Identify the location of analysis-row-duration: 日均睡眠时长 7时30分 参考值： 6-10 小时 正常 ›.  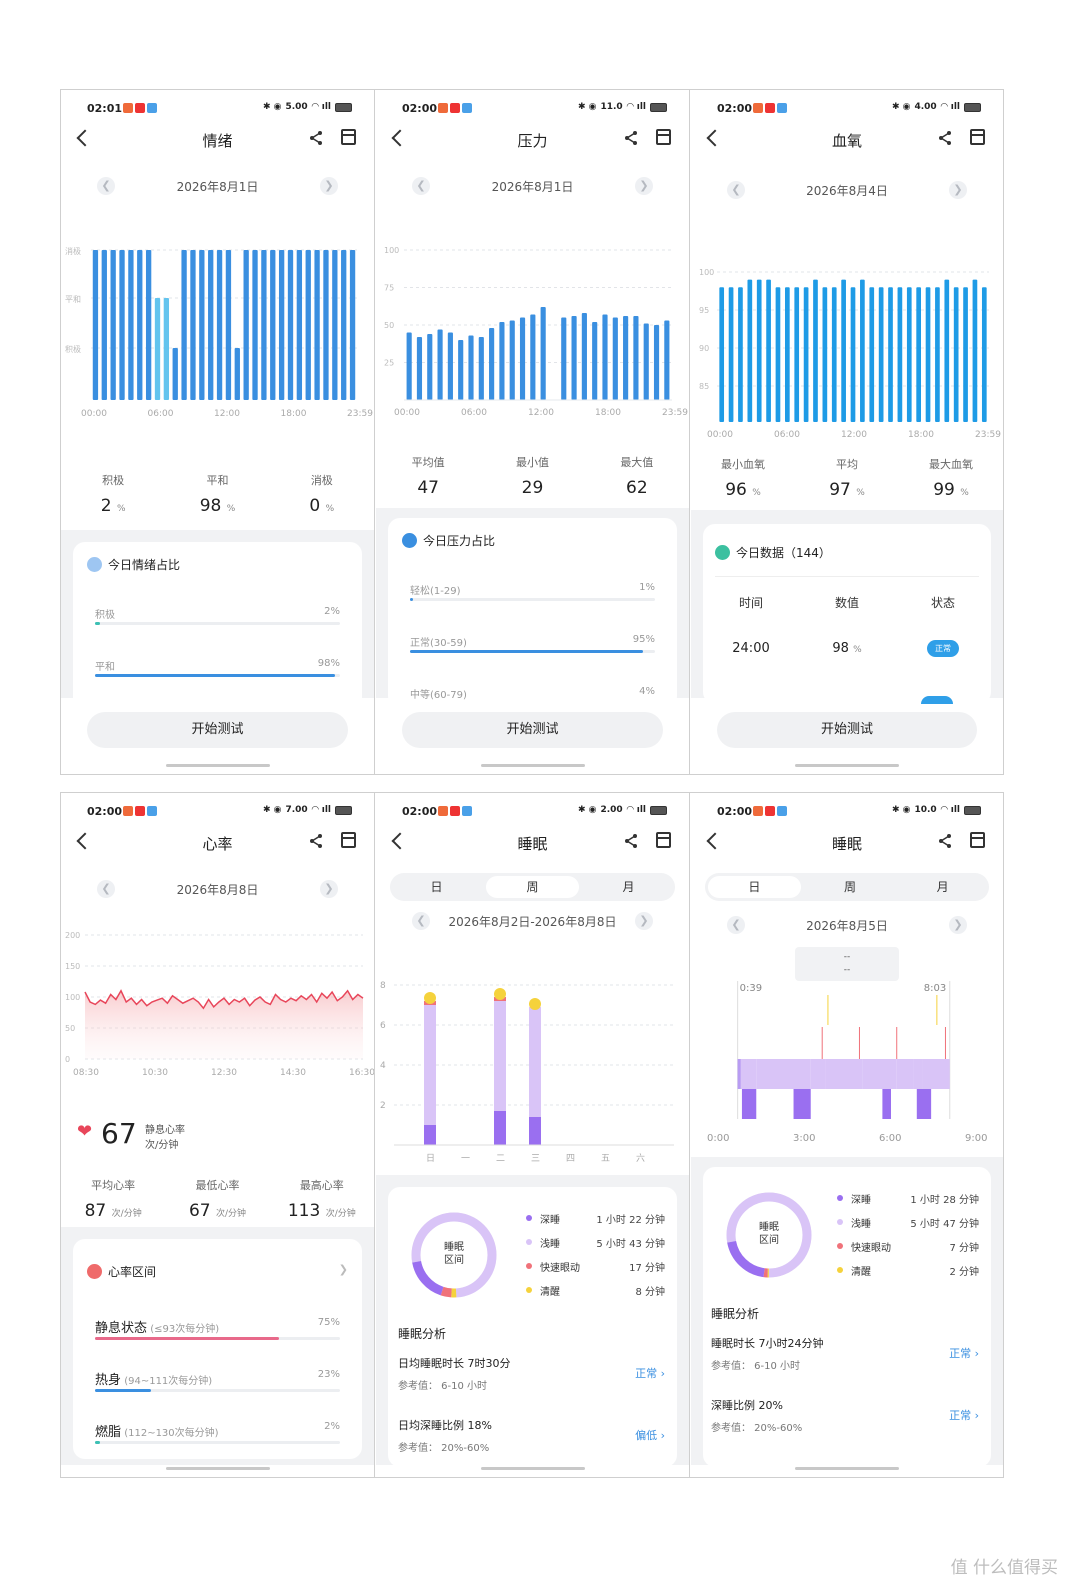
(531, 1375).